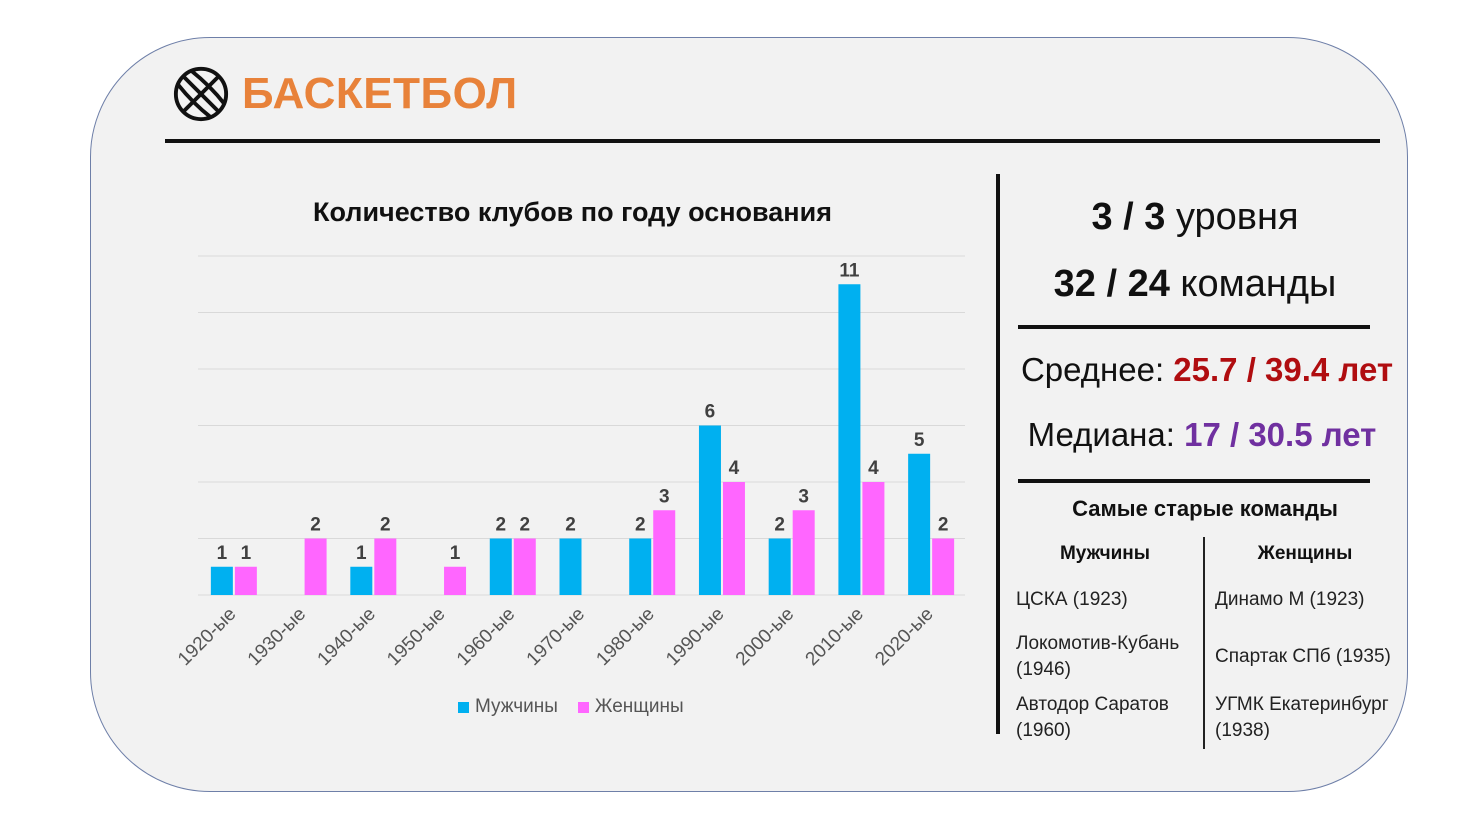 Image resolution: width=1460 pixels, height=821 pixels. Describe the element at coordinates (583, 707) in the screenshot. I see `legend-swatch-women` at that location.